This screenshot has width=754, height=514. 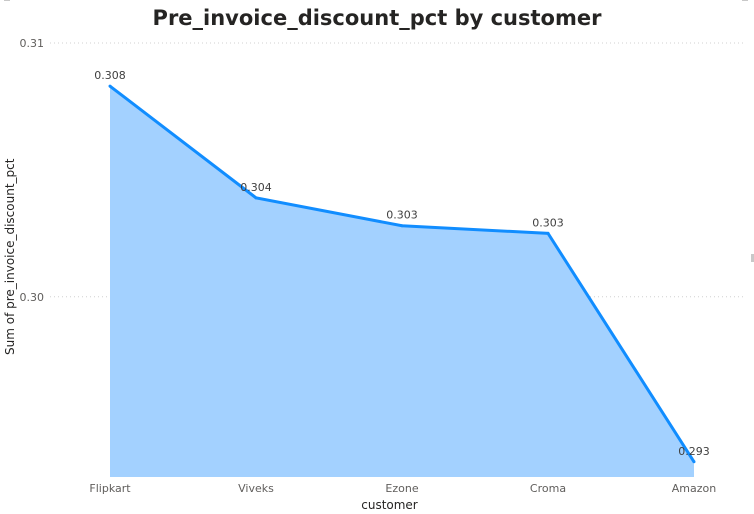 What do you see at coordinates (548, 488) in the screenshot?
I see `x-tick-label: Croma` at bounding box center [548, 488].